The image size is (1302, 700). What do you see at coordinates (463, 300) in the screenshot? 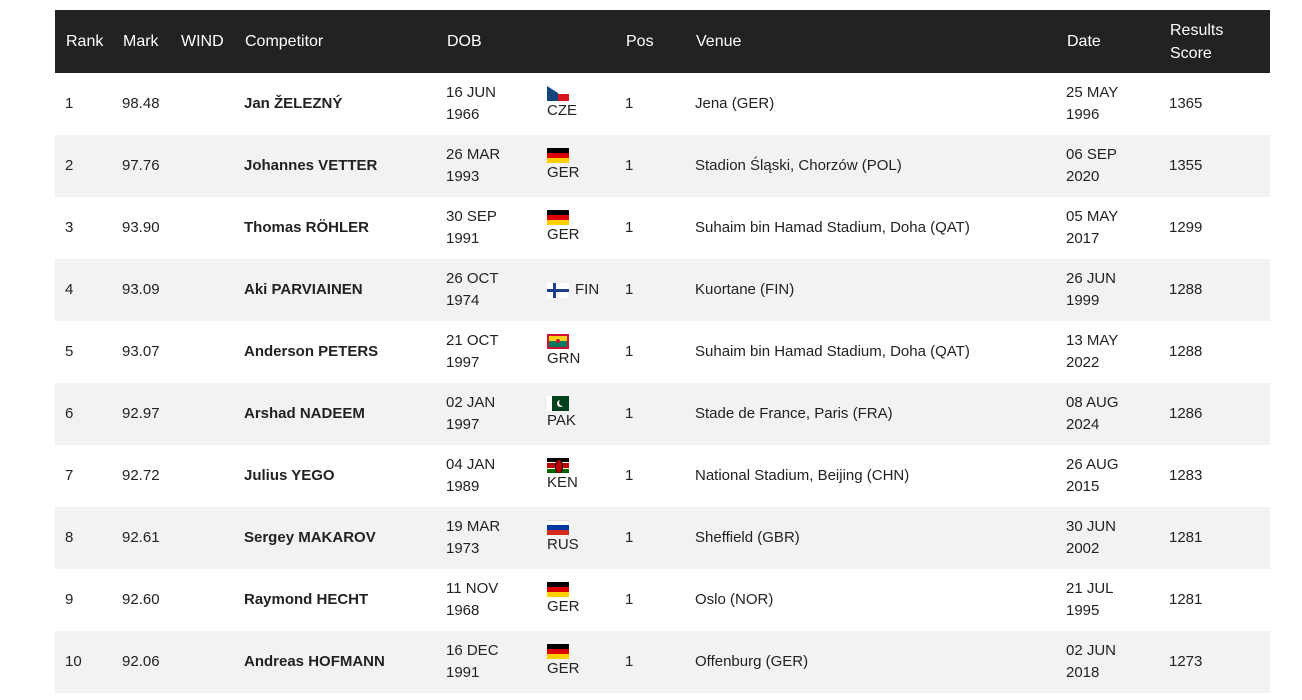
I see `dob-year: 1974` at bounding box center [463, 300].